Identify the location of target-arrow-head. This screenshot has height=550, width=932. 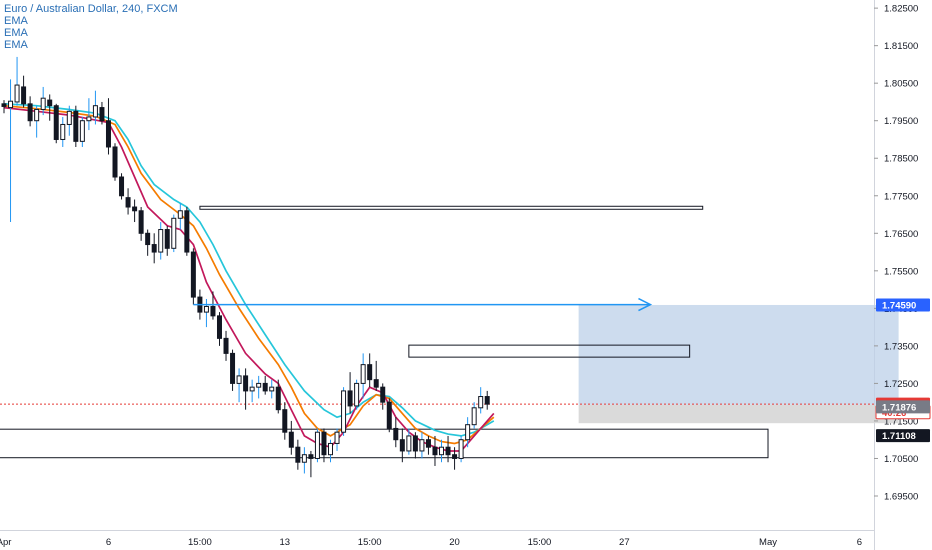
(645, 304).